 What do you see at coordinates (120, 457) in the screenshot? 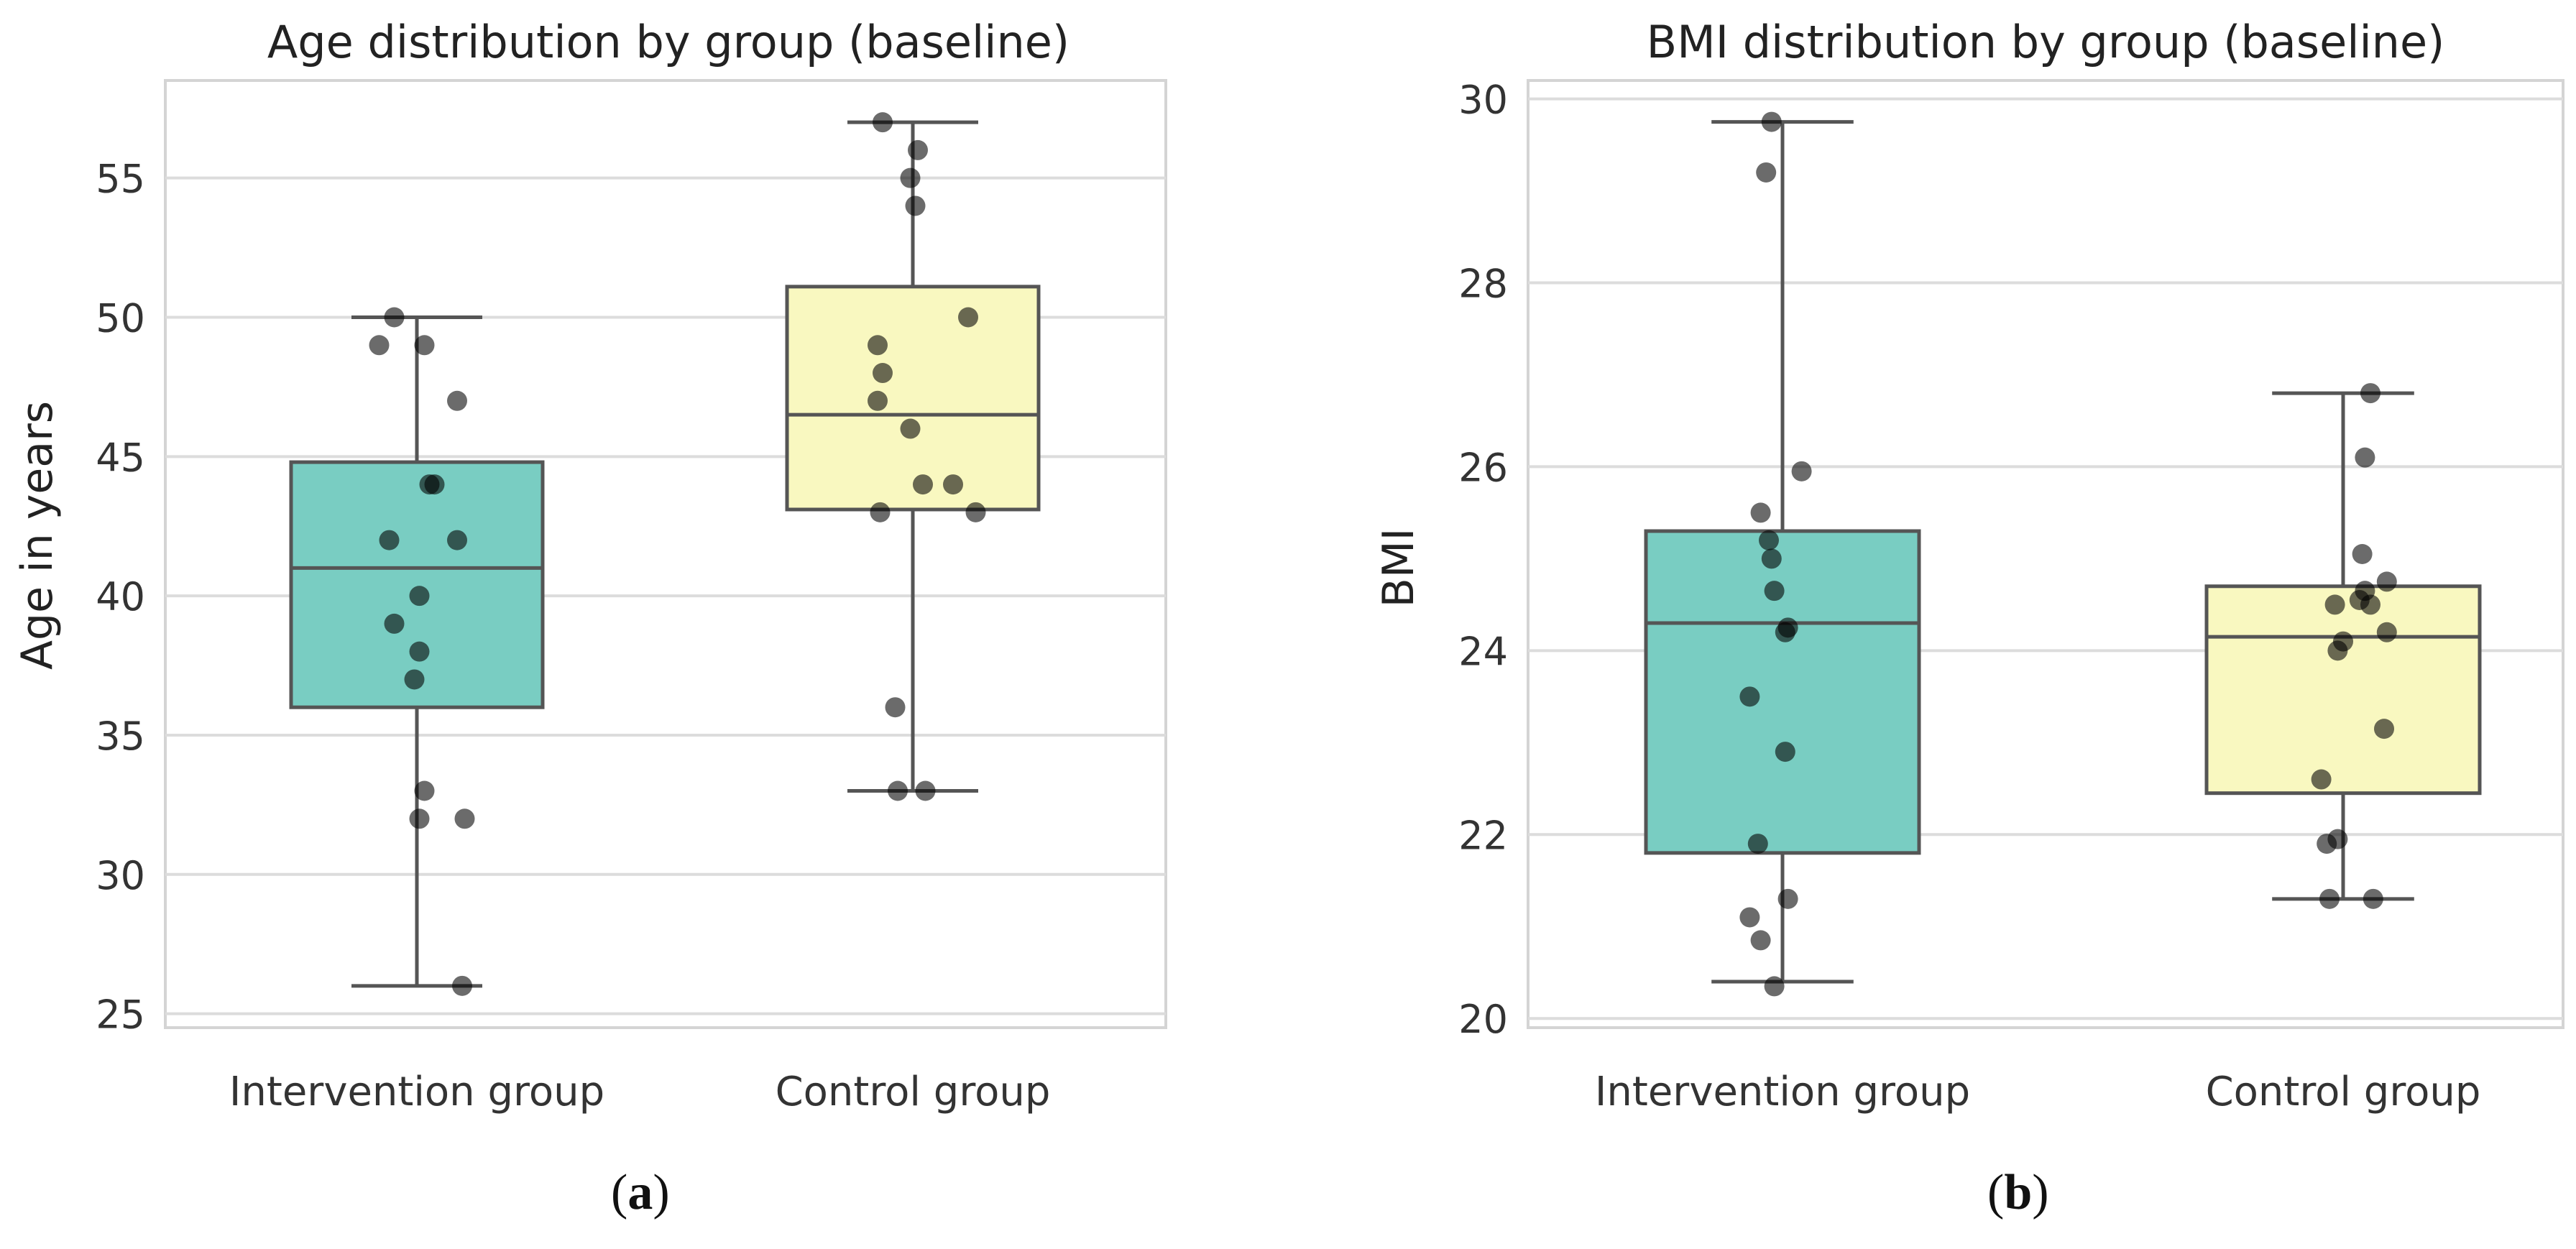
I see `y-tick-label: 45` at bounding box center [120, 457].